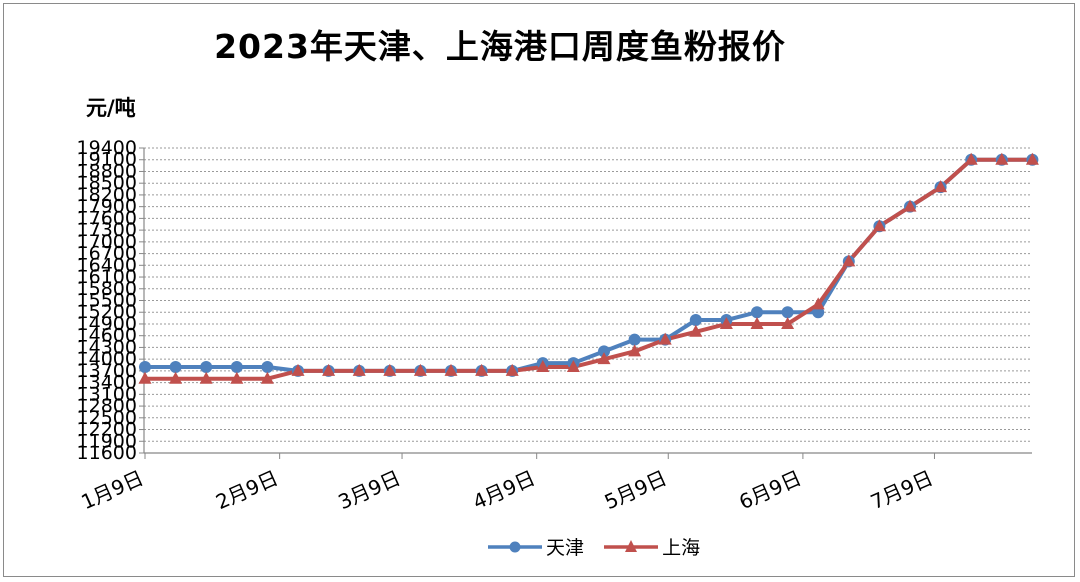 Image resolution: width=1080 pixels, height=582 pixels. I want to click on y-tick-label: 19400, so click(107, 148).